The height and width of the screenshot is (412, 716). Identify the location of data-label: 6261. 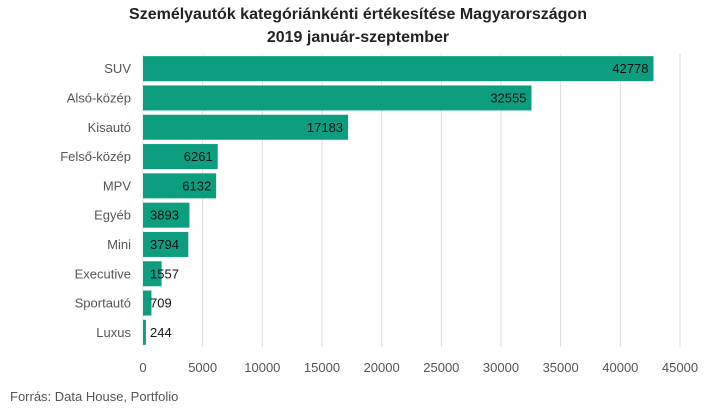
(198, 156).